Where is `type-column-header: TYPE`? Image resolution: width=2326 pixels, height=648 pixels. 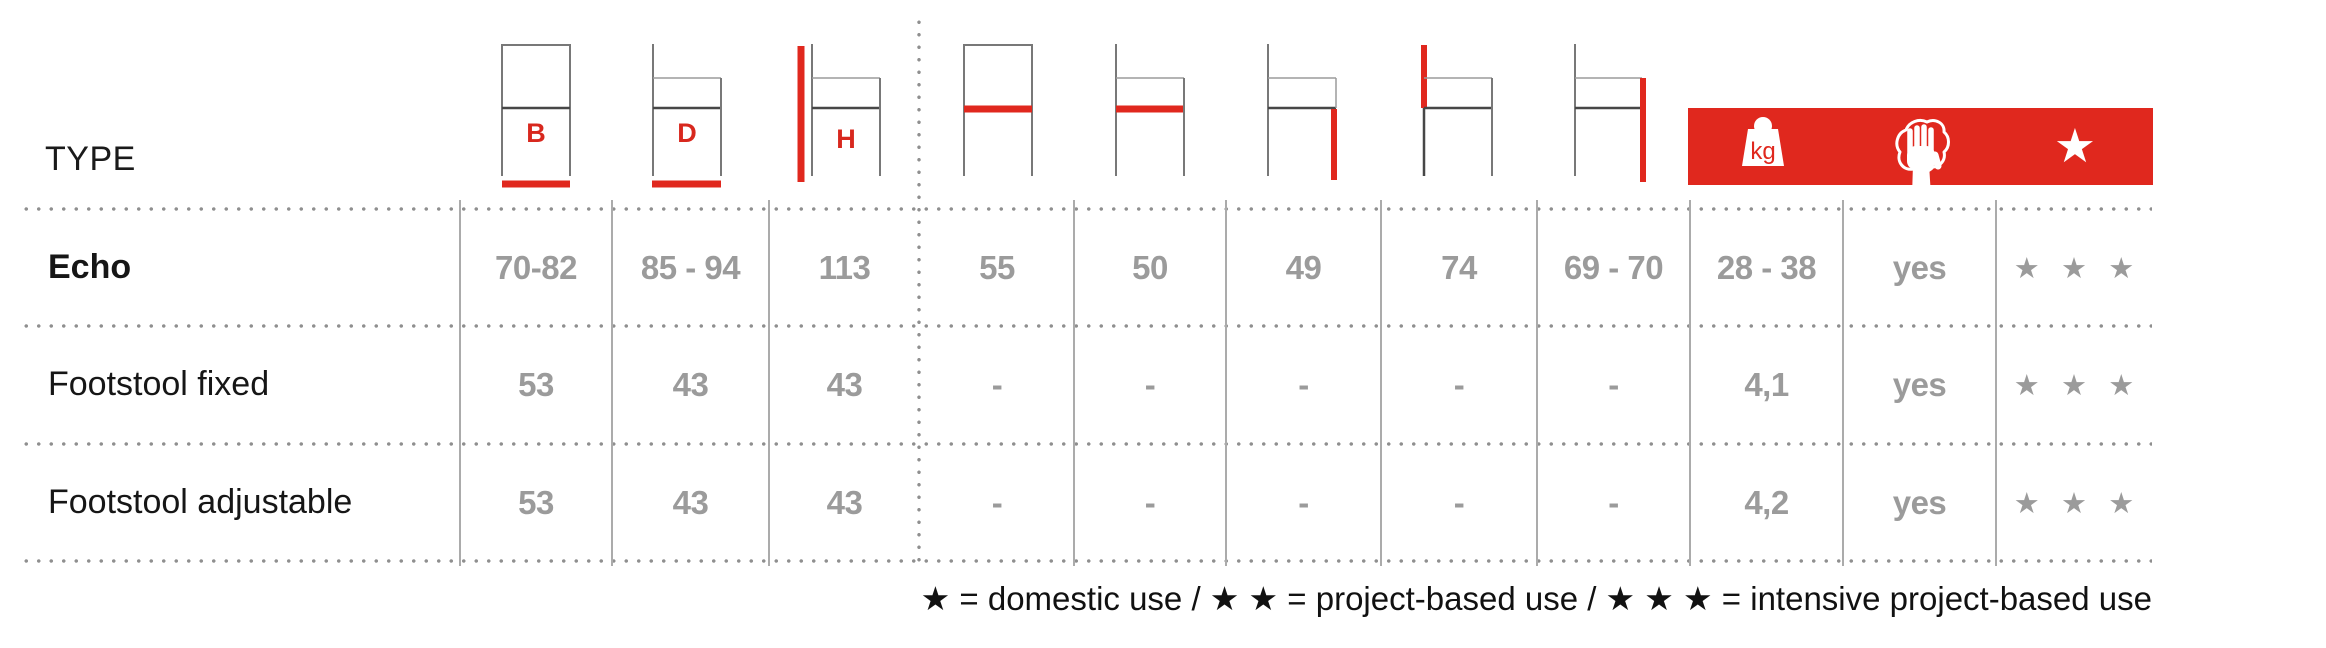 type-column-header: TYPE is located at coordinates (90, 159).